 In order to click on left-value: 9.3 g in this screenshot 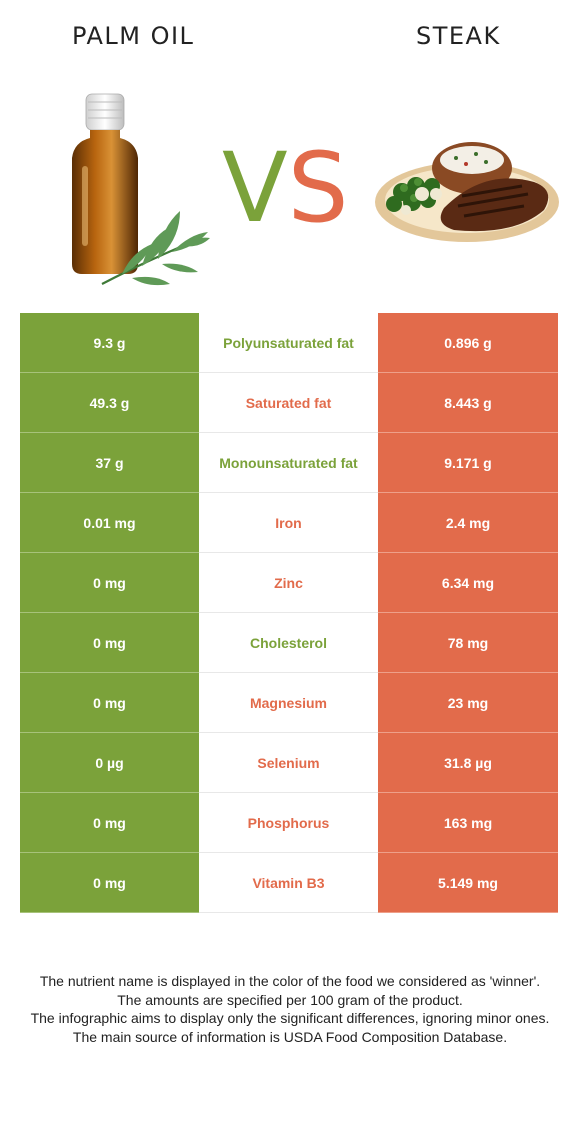, I will do `click(109, 343)`.